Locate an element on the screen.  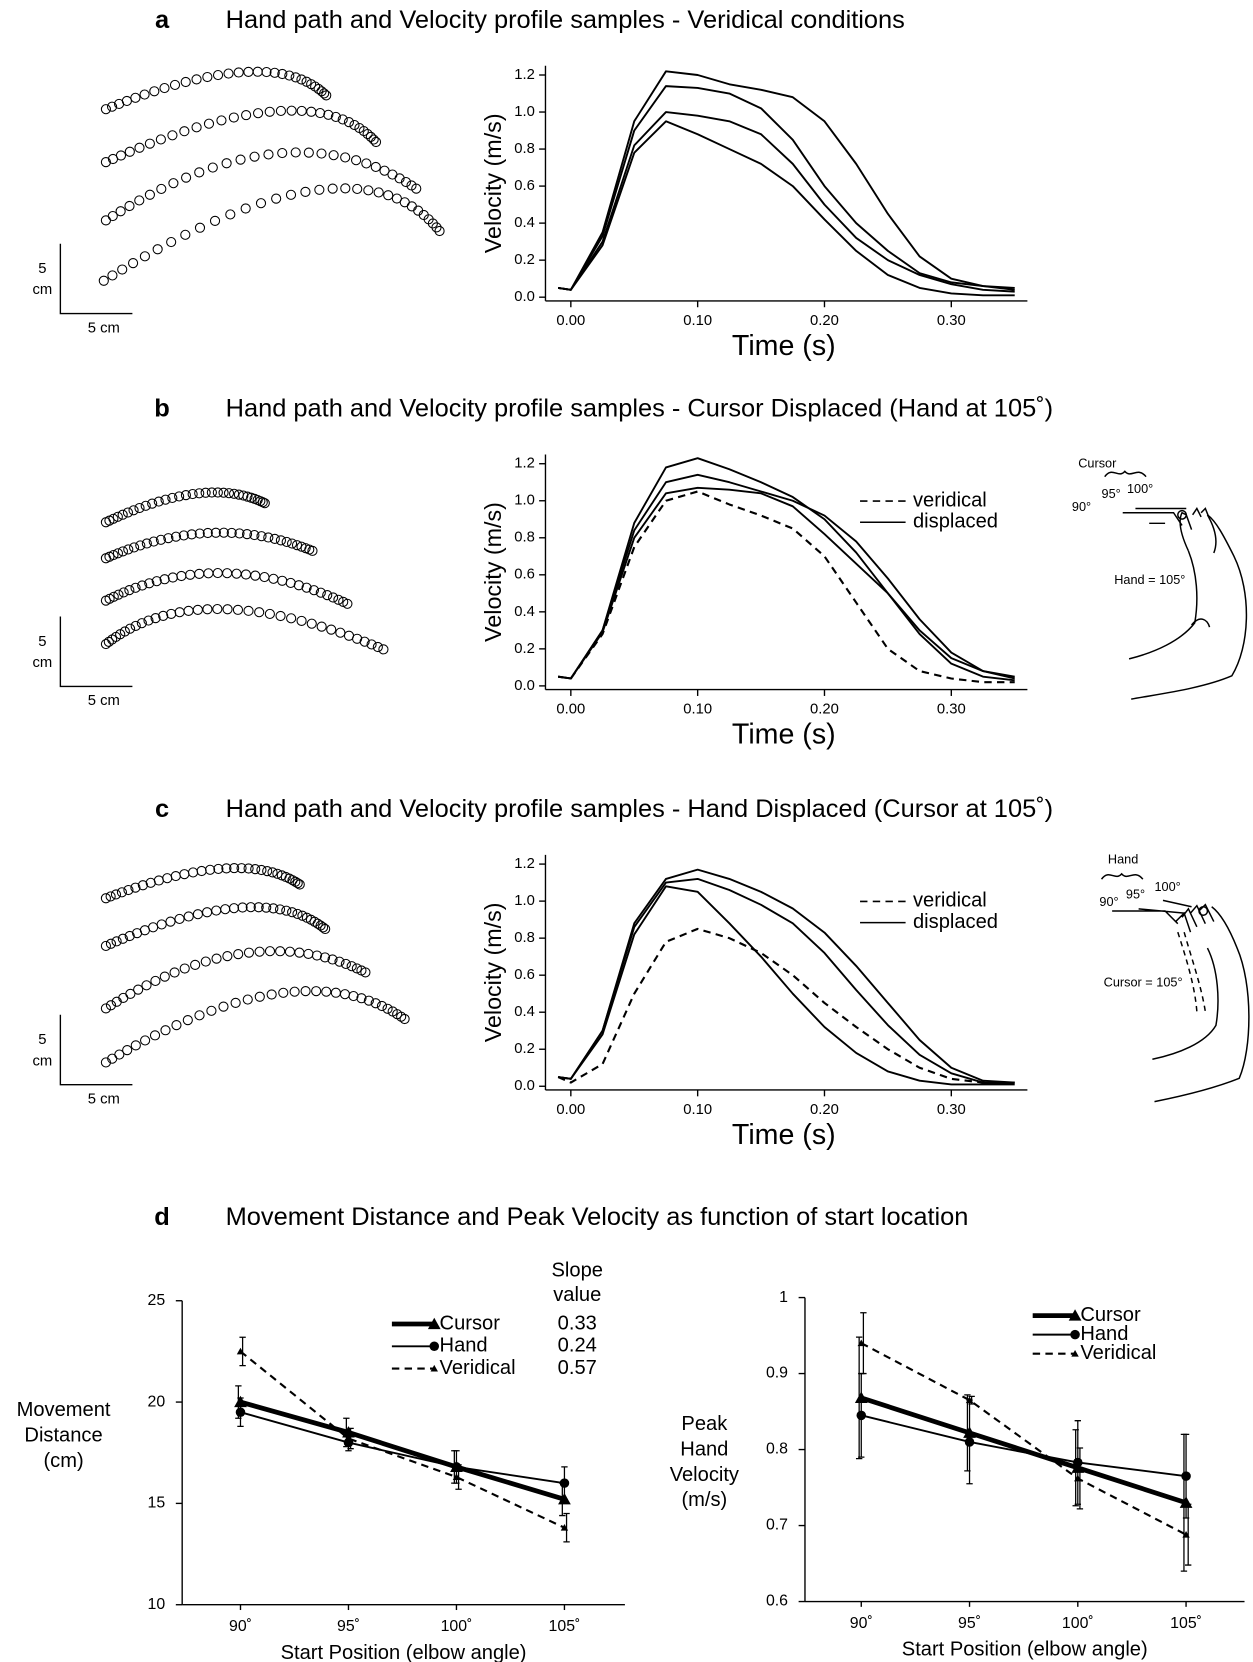
x-tick-label: 90˚ is located at coordinates (240, 1626).